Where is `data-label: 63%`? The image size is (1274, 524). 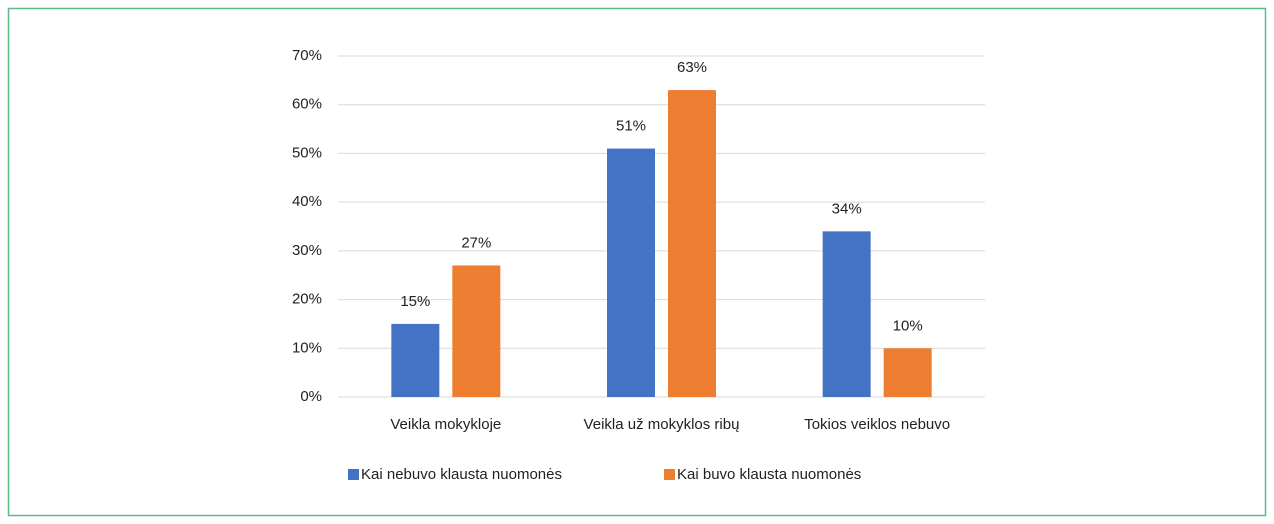 data-label: 63% is located at coordinates (692, 67).